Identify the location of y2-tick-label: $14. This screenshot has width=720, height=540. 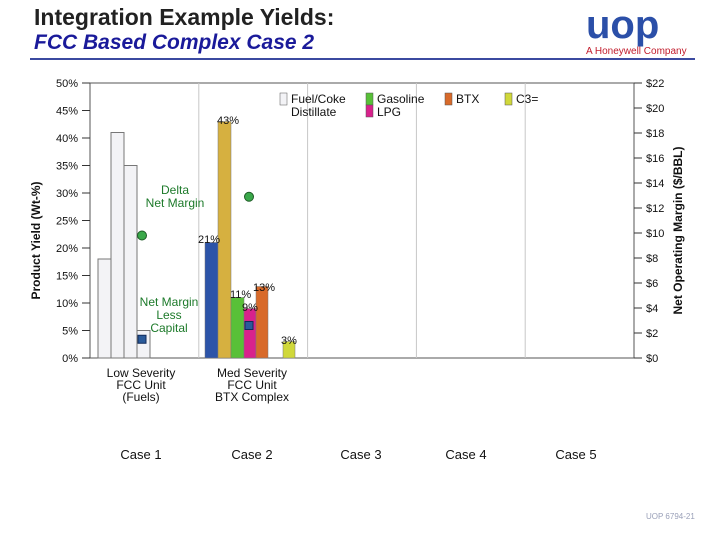
(655, 184).